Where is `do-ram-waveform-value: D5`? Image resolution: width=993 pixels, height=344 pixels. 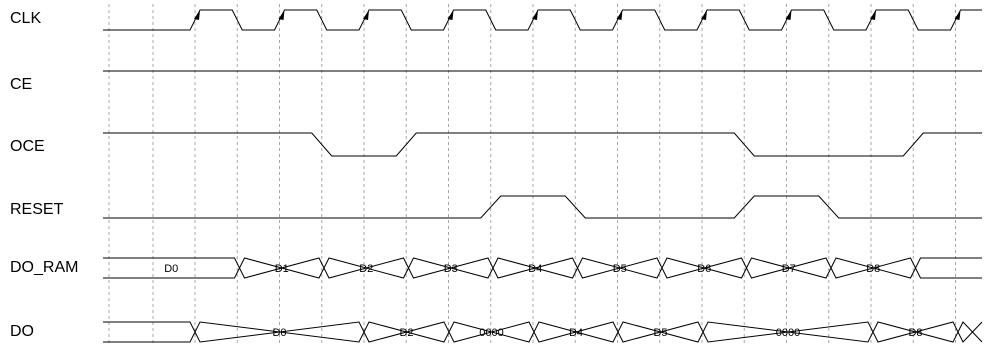
do-ram-waveform-value: D5 is located at coordinates (620, 269).